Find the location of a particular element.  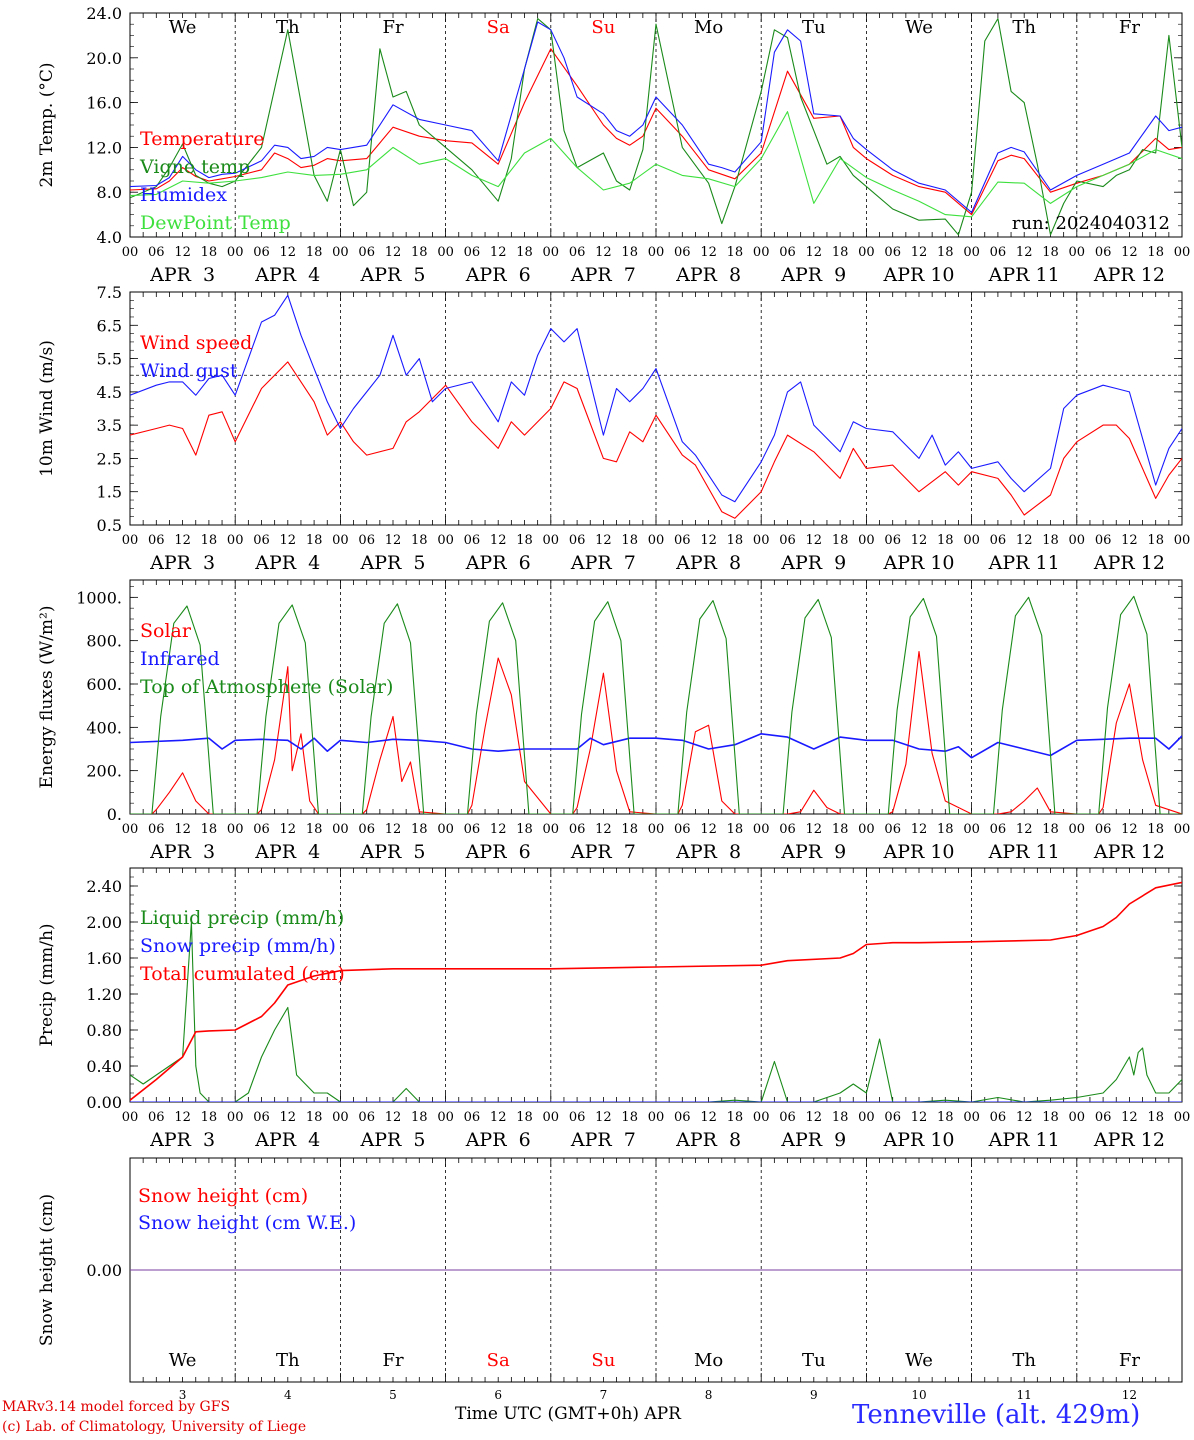

y-tick-label: 24.0 is located at coordinates (104, 13).